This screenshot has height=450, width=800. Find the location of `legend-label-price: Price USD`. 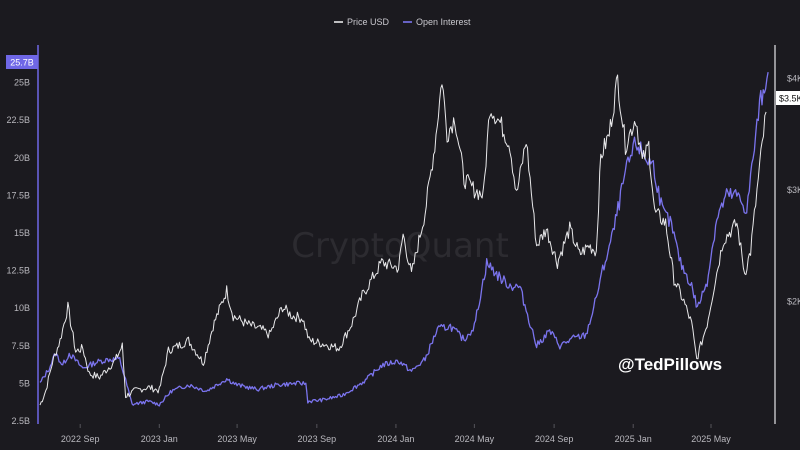

legend-label-price: Price USD is located at coordinates (368, 22).